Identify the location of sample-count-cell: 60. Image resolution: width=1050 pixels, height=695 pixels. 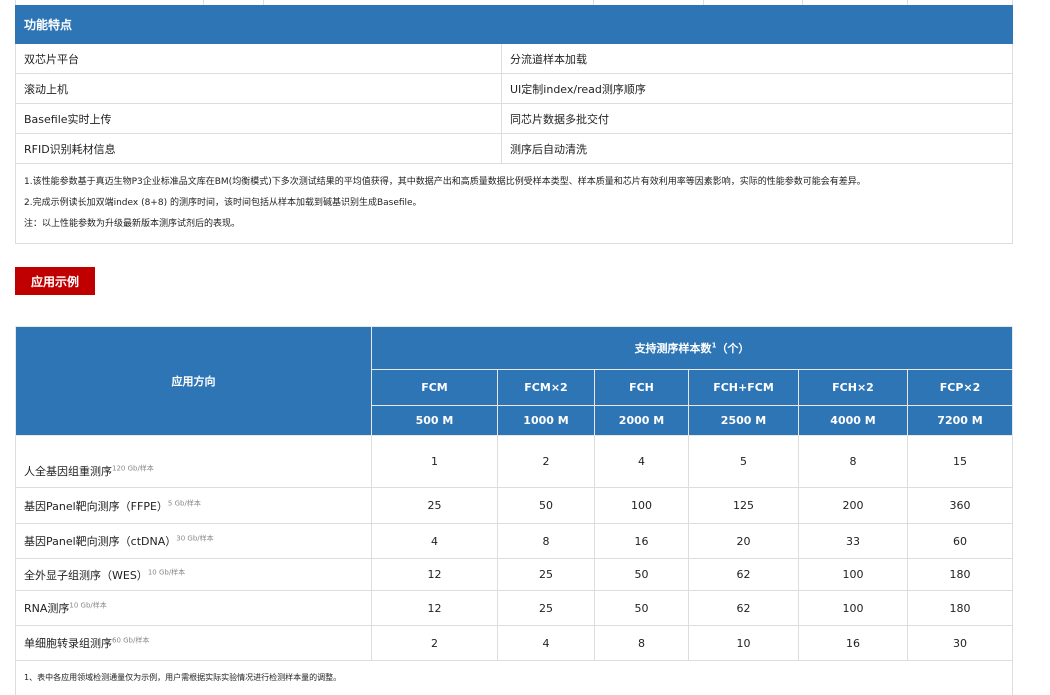
(960, 541).